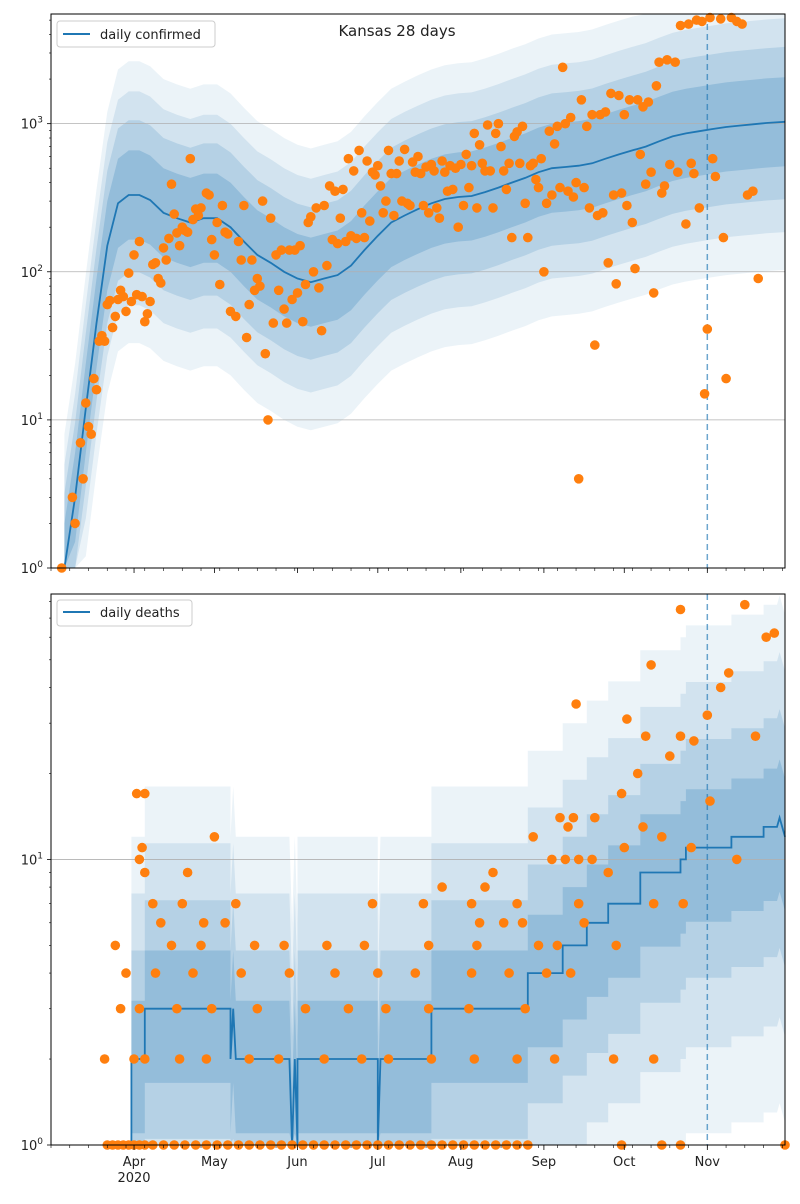 This screenshot has height=1204, width=800. What do you see at coordinates (460, 1162) in the screenshot?
I see `xtick-label: Aug` at bounding box center [460, 1162].